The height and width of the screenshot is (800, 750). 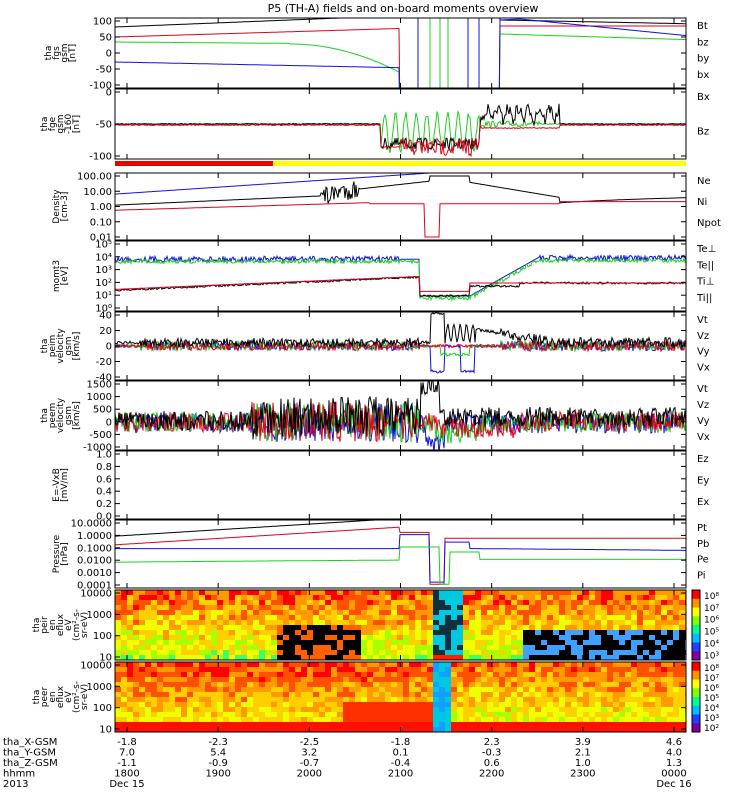 What do you see at coordinates (711, 621) in the screenshot?
I see `colorbar-label: 10⁶` at bounding box center [711, 621].